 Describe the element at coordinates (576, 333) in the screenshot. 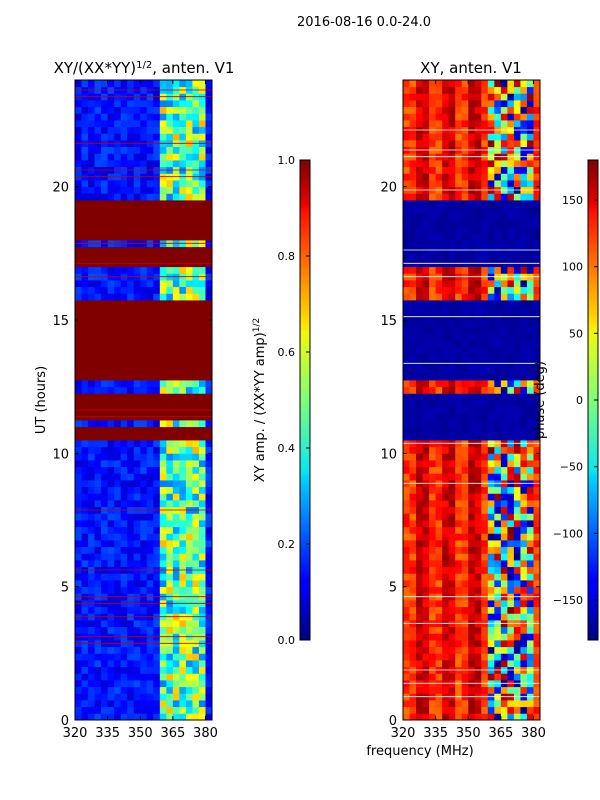

I see `colorbar-tick-label: 50` at that location.